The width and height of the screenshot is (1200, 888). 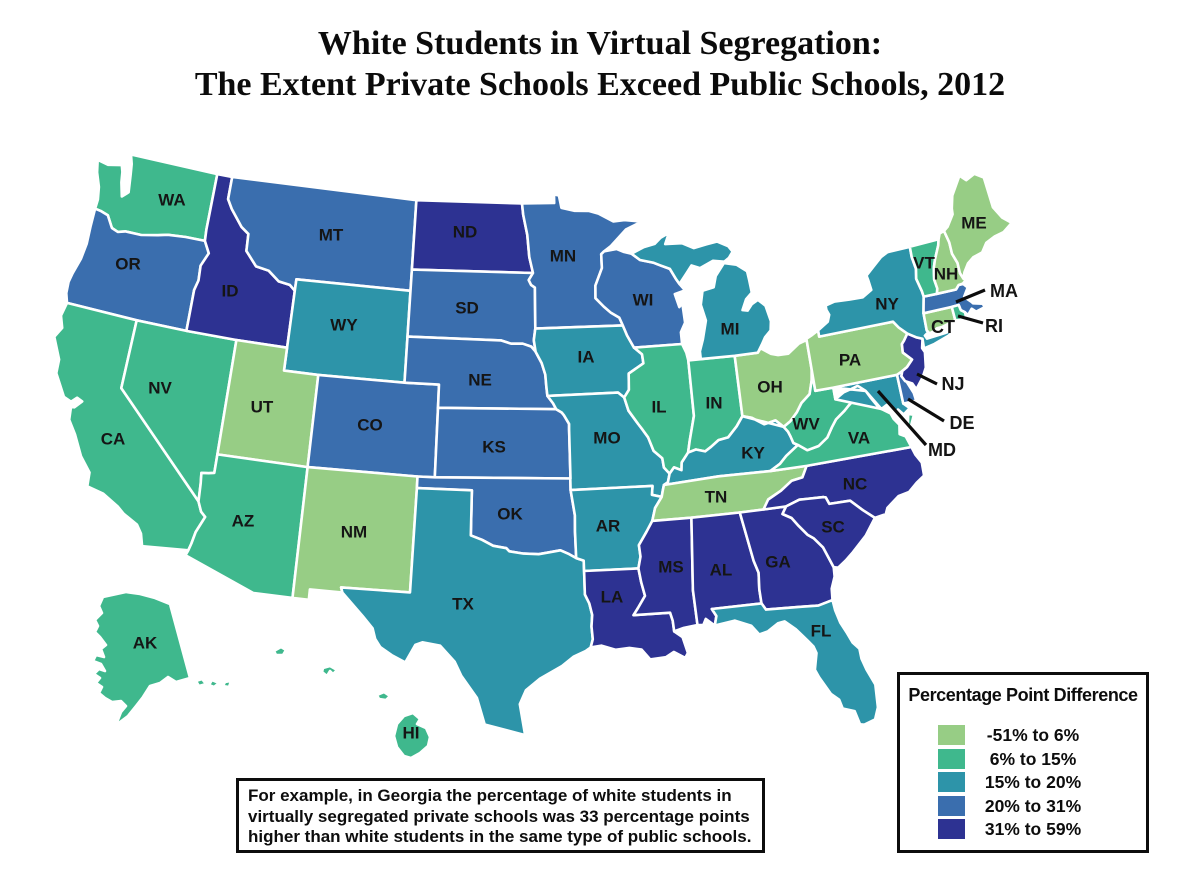 I want to click on legend-item: -51% to 6%, so click(x=1023, y=735).